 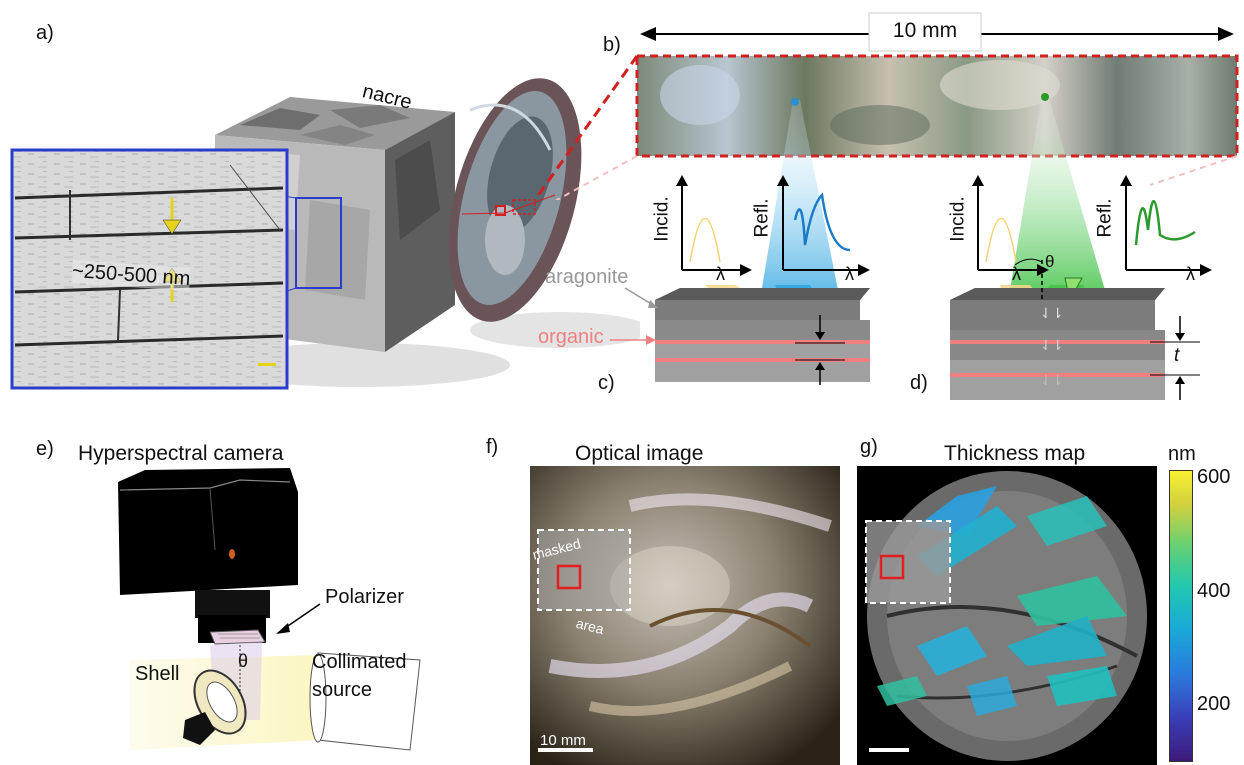 What do you see at coordinates (1166, 225) in the screenshot?
I see `refl-graph-d` at bounding box center [1166, 225].